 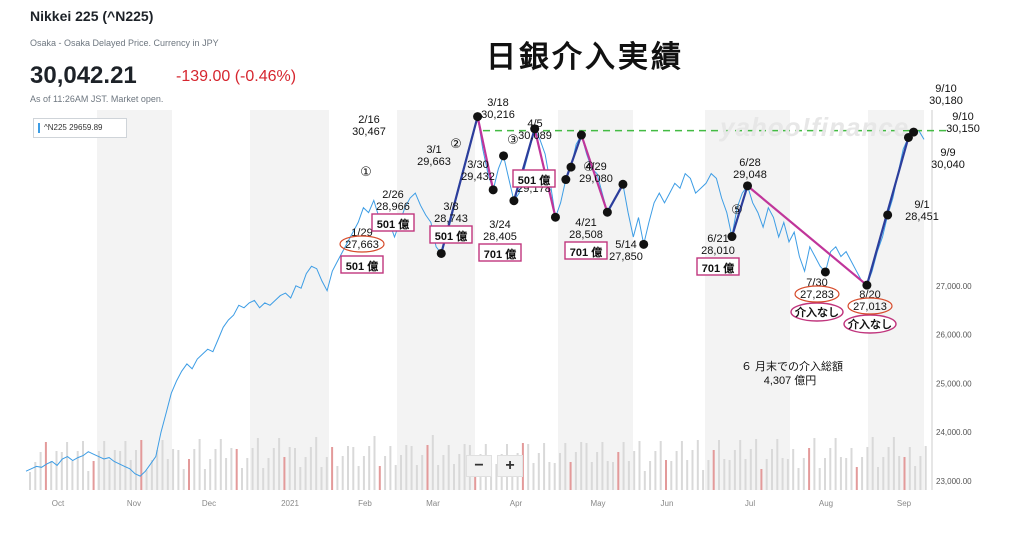 What do you see at coordinates (596, 179) in the screenshot?
I see `annotation-value: 29,080` at bounding box center [596, 179].